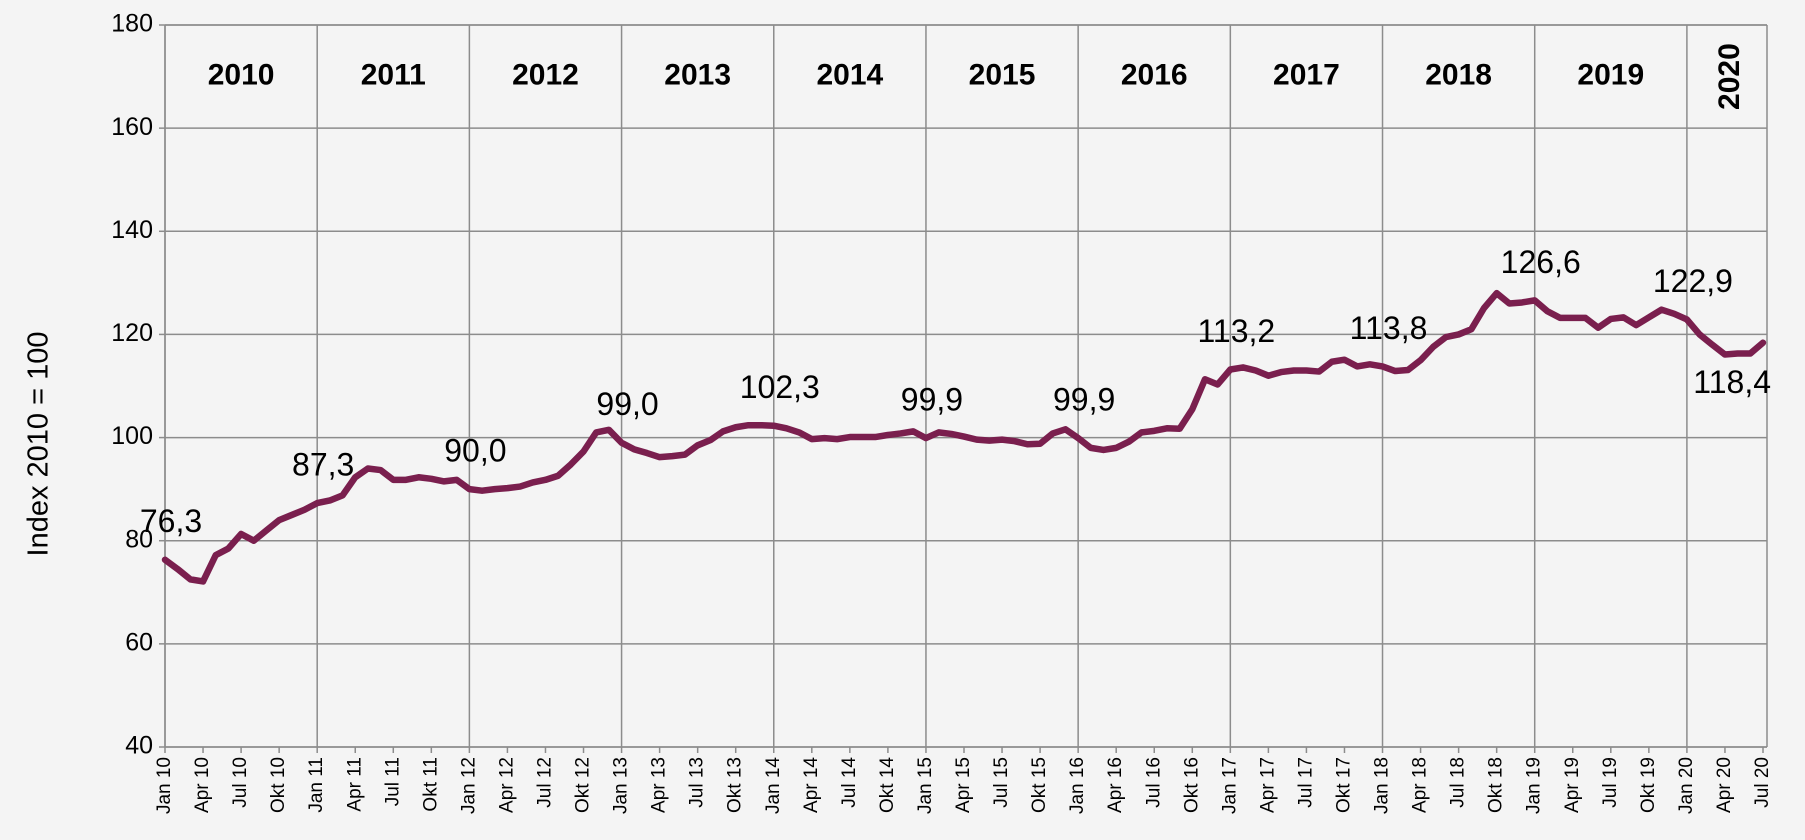 Image resolution: width=1805 pixels, height=840 pixels. Describe the element at coordinates (132, 333) in the screenshot. I see `y-tick-label: 120` at that location.